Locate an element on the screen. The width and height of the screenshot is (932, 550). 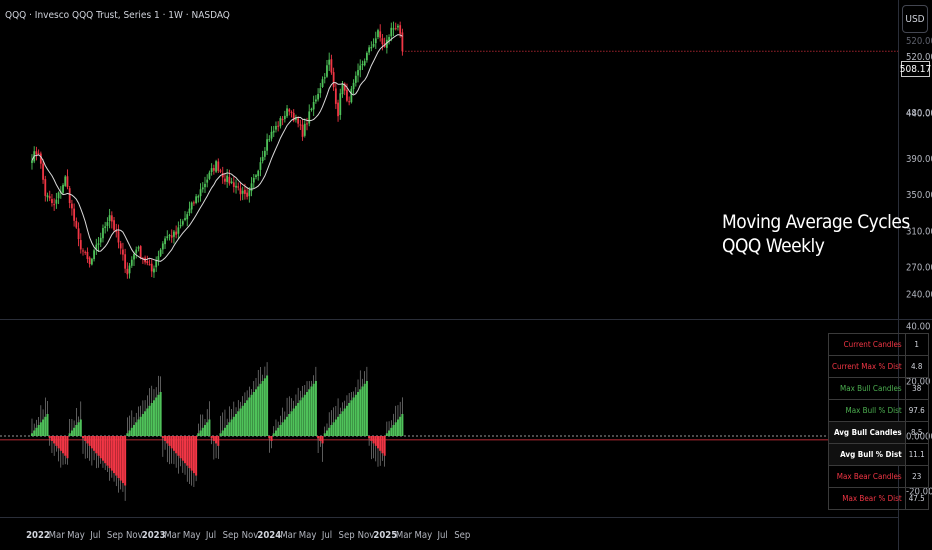
price-axis-label: 310.00 is located at coordinates (919, 231).